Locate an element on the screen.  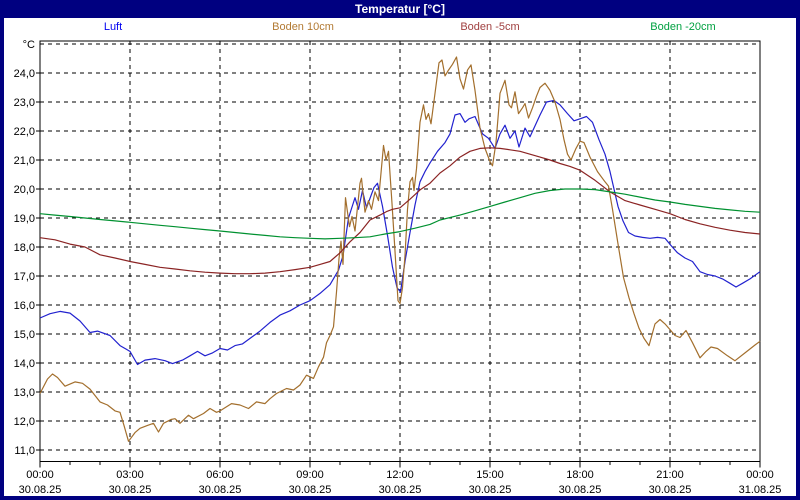
y-tick-label: 20,0 is located at coordinates (24, 190).